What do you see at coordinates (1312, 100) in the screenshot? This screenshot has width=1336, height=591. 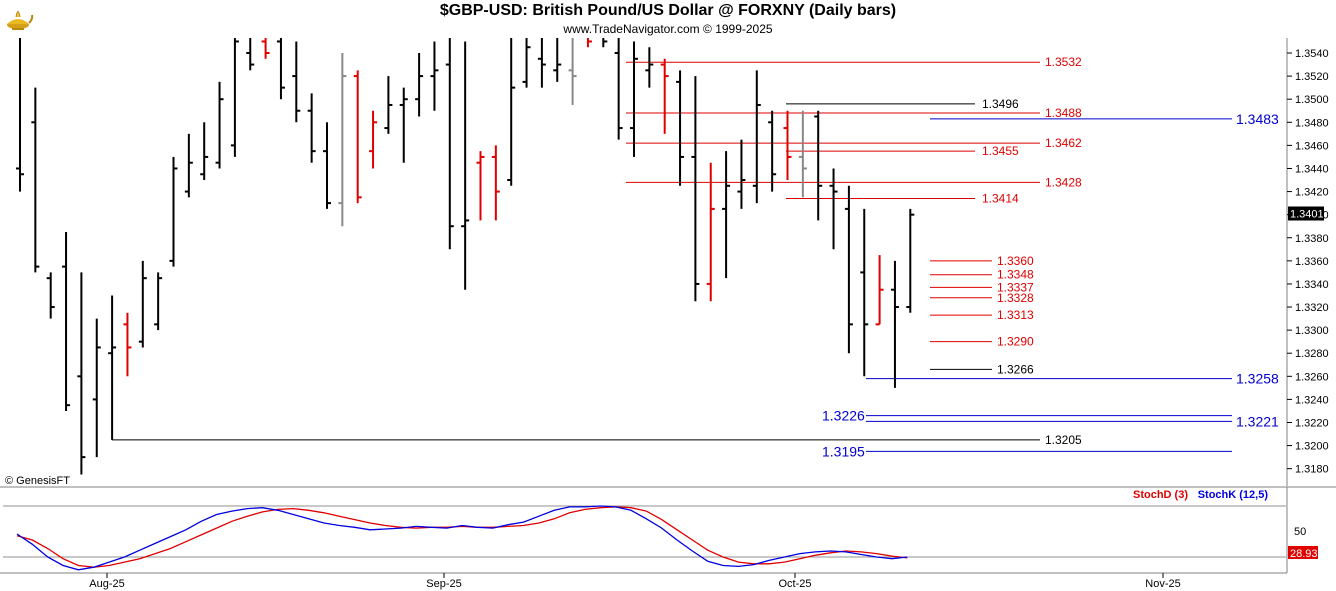 I see `price-tick-label: 1.3500` at bounding box center [1312, 100].